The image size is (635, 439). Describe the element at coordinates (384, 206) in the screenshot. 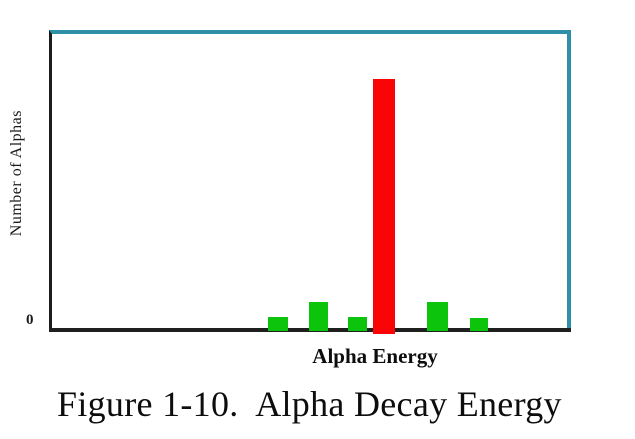

I see `bar-red-main-peak` at that location.